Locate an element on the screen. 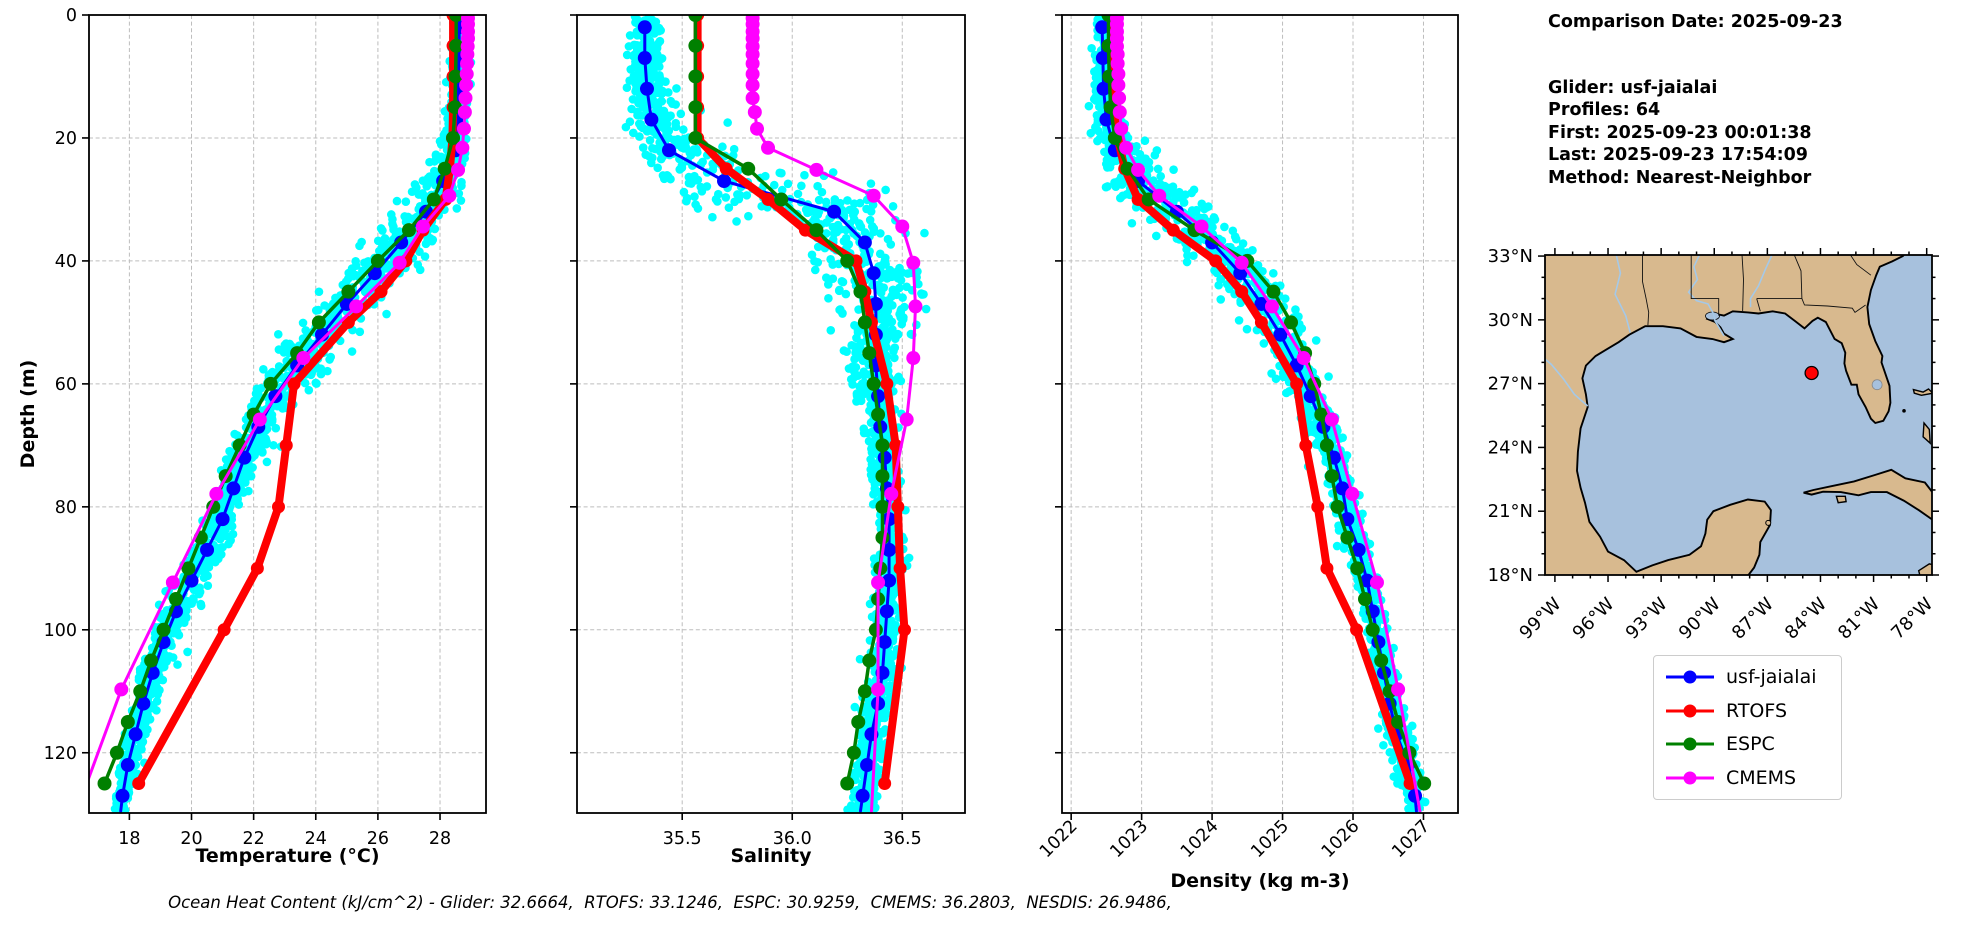  x-tick-label: 35.5 is located at coordinates (682, 839).